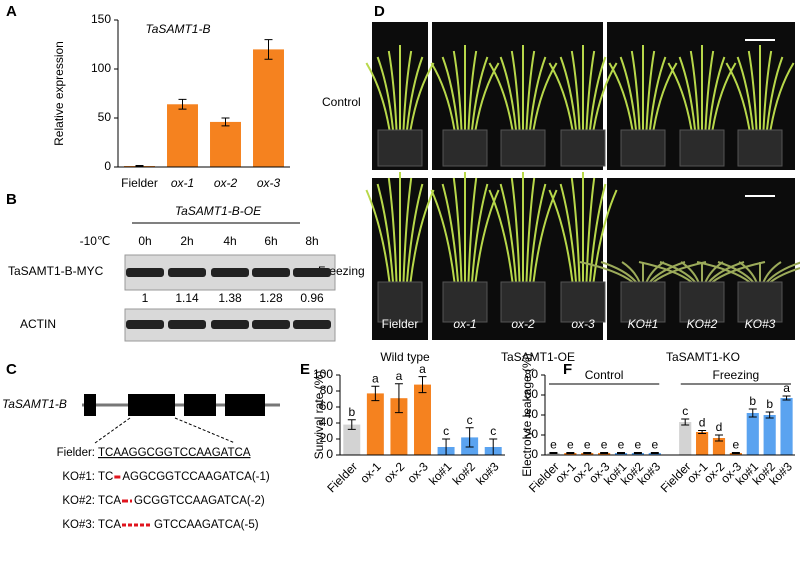  Describe the element at coordinates (78, 501) in the screenshot. I see `seq-label: KO#2:` at that location.